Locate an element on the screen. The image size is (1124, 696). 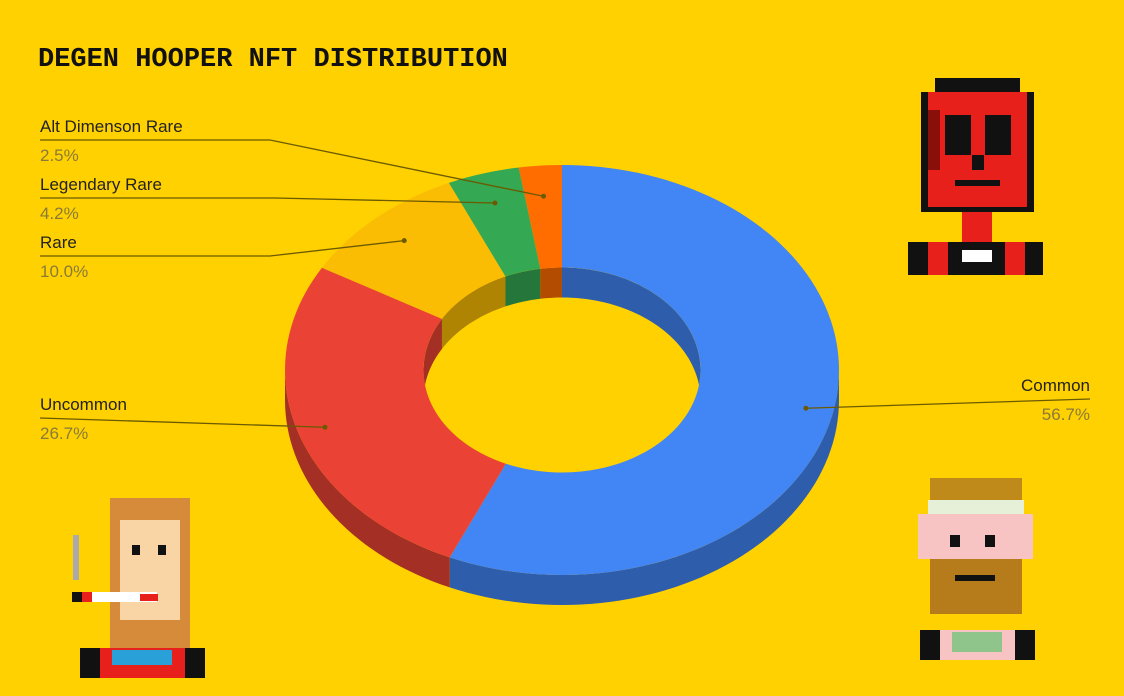
hooper-avatar is located at coordinates (976, 569).